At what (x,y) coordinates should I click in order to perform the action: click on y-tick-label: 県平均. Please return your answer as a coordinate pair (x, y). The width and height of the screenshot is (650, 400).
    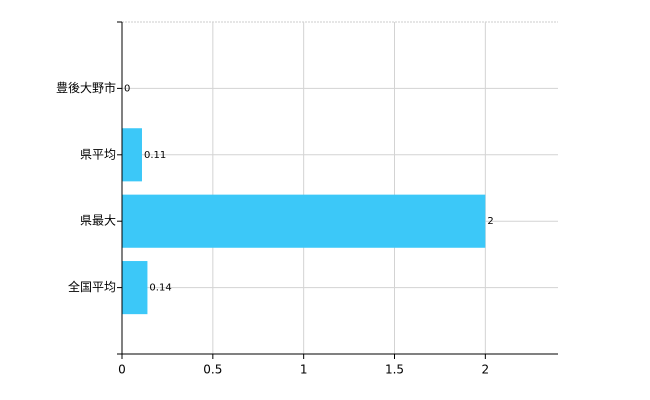
    Looking at the image, I should click on (98, 154).